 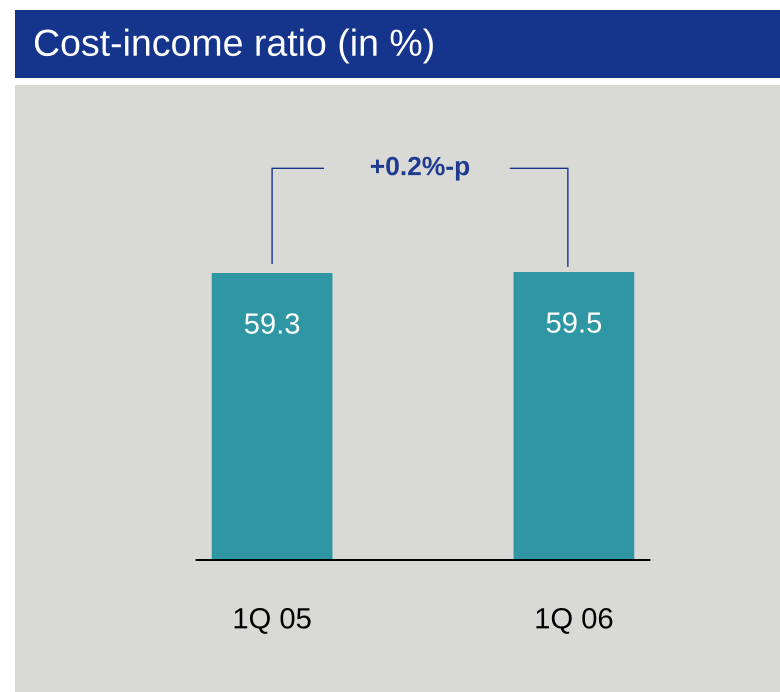 What do you see at coordinates (272, 621) in the screenshot?
I see `x-tick-label: 1Q 05` at bounding box center [272, 621].